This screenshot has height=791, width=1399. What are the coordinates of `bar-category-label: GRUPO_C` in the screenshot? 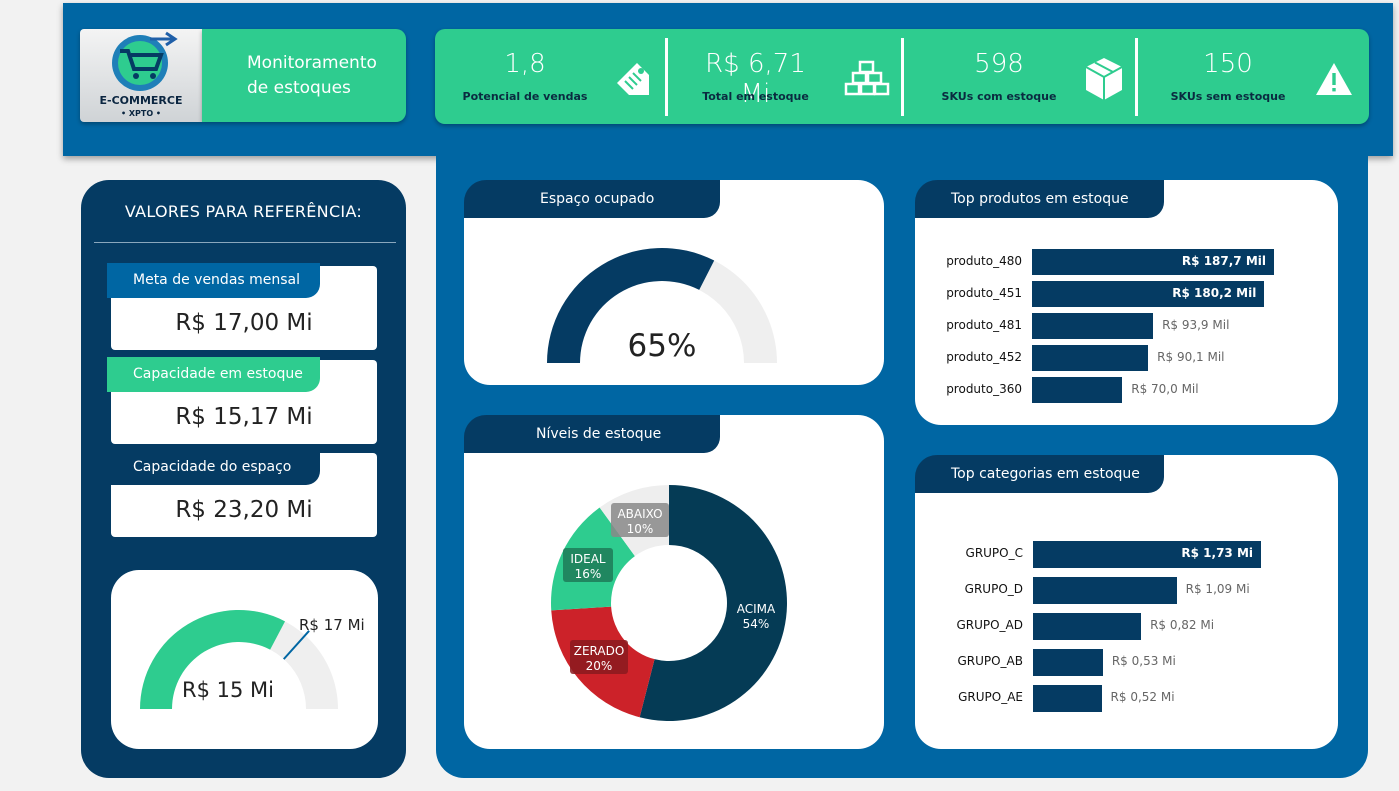 It's located at (994, 553).